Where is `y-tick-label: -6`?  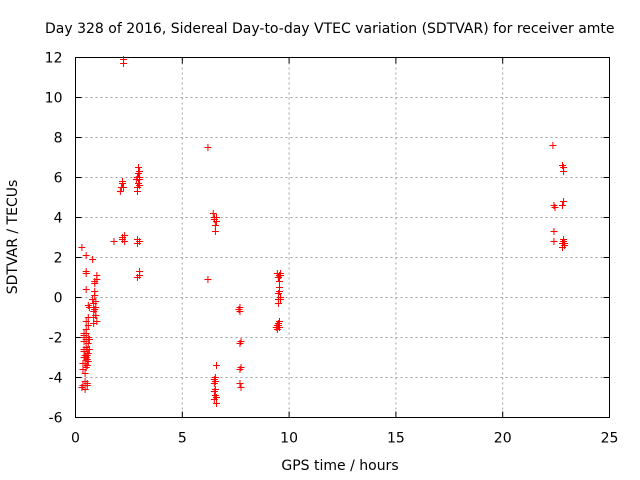
y-tick-label: -6 is located at coordinates (56, 419).